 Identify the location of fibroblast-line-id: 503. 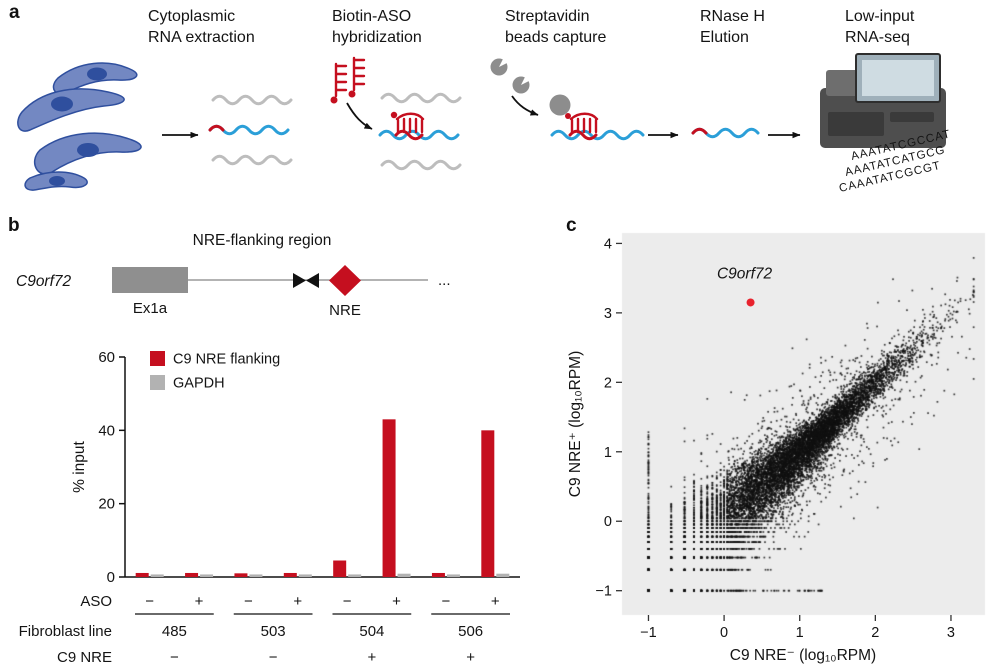
(273, 631).